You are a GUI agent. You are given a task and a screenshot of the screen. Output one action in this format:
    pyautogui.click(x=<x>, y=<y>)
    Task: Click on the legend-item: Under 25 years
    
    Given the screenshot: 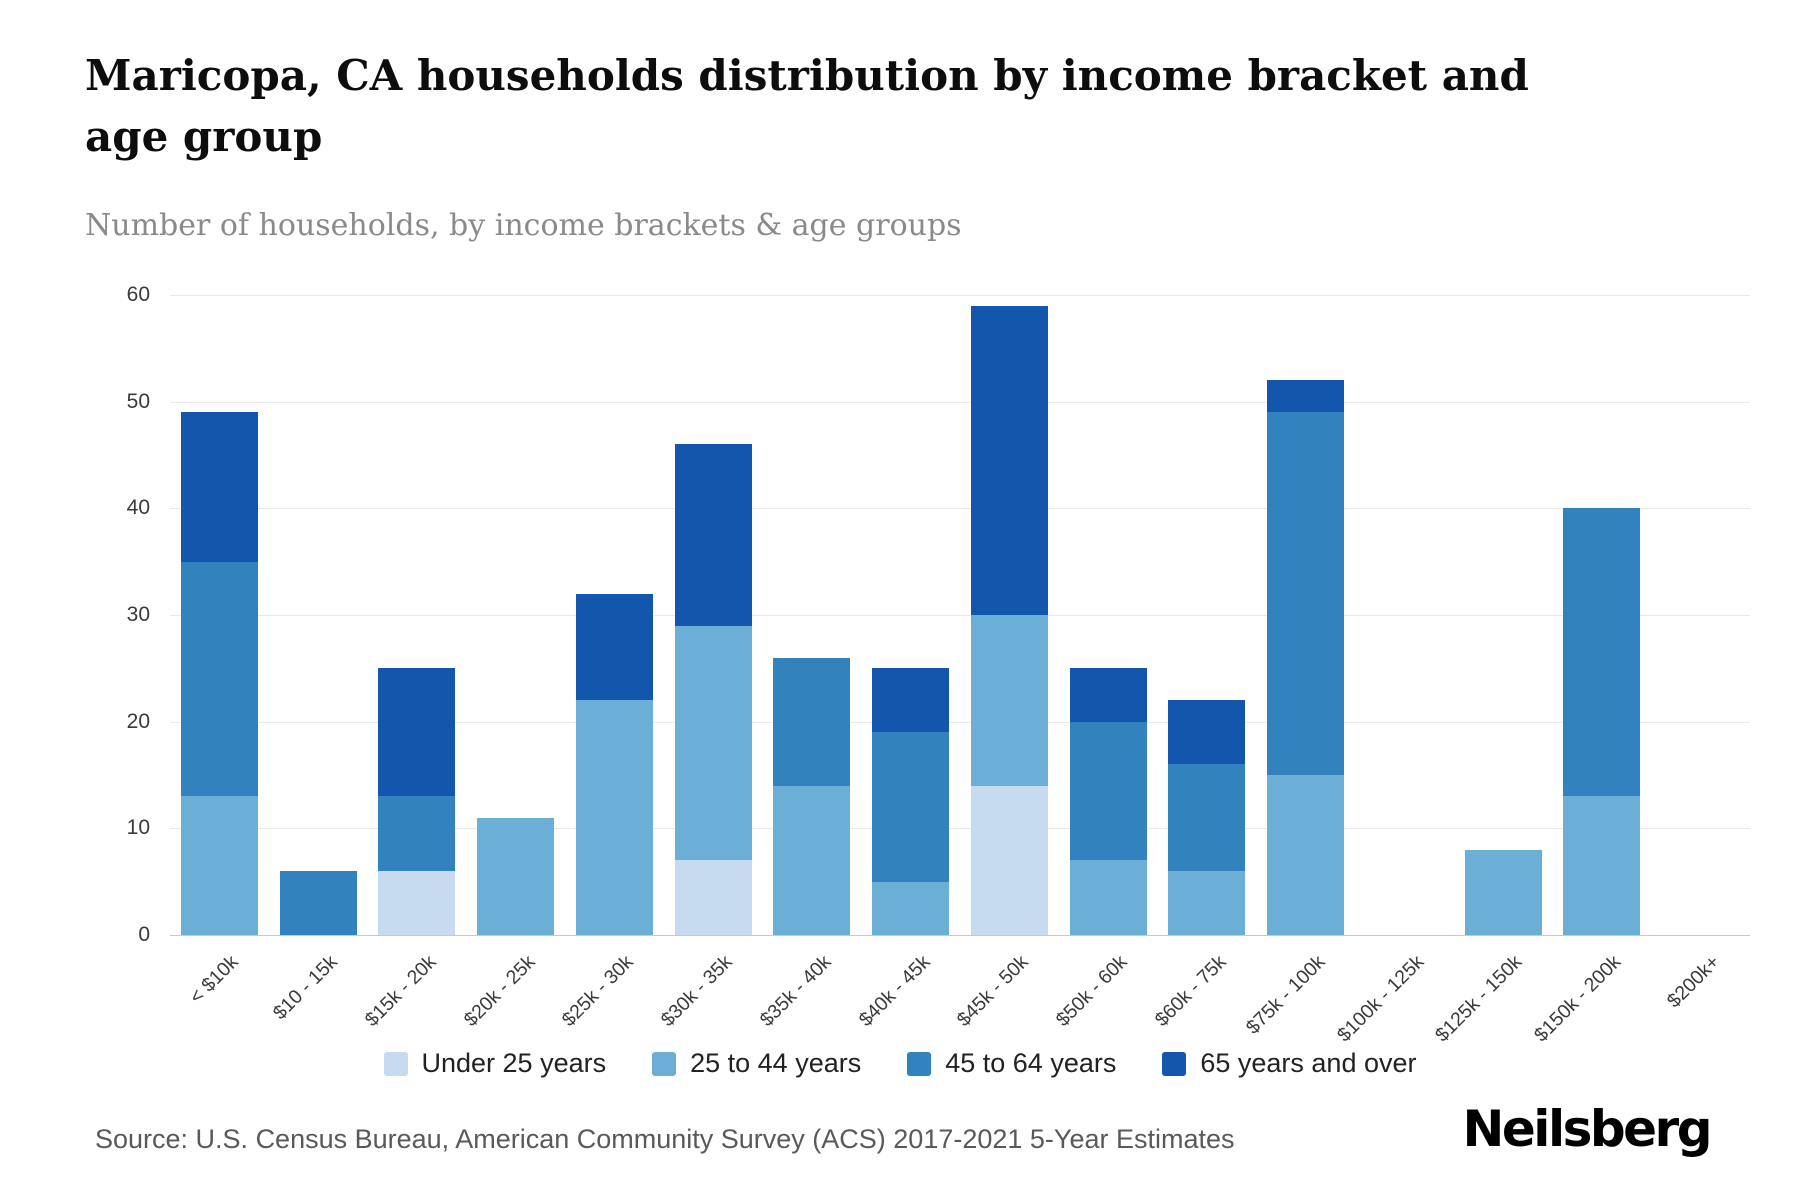 What is the action you would take?
    pyautogui.click(x=495, y=1063)
    